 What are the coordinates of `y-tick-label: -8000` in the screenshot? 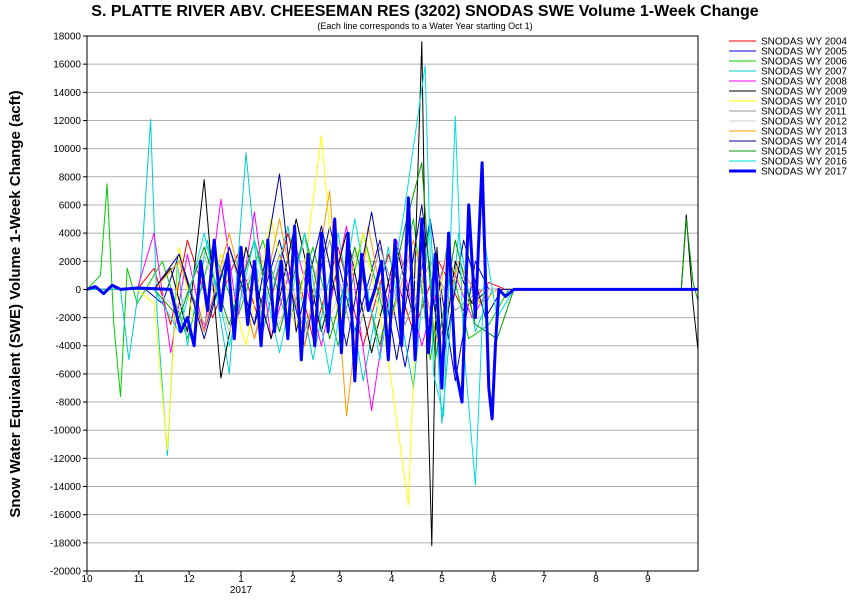 It's located at (68, 403).